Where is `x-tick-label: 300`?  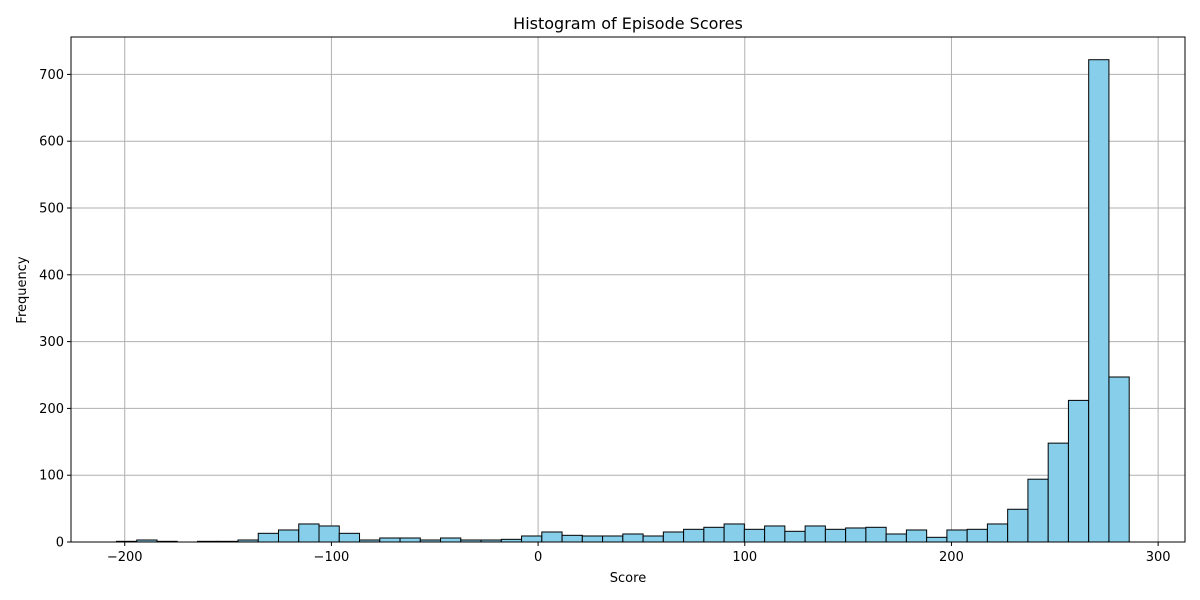
x-tick-label: 300 is located at coordinates (1158, 557).